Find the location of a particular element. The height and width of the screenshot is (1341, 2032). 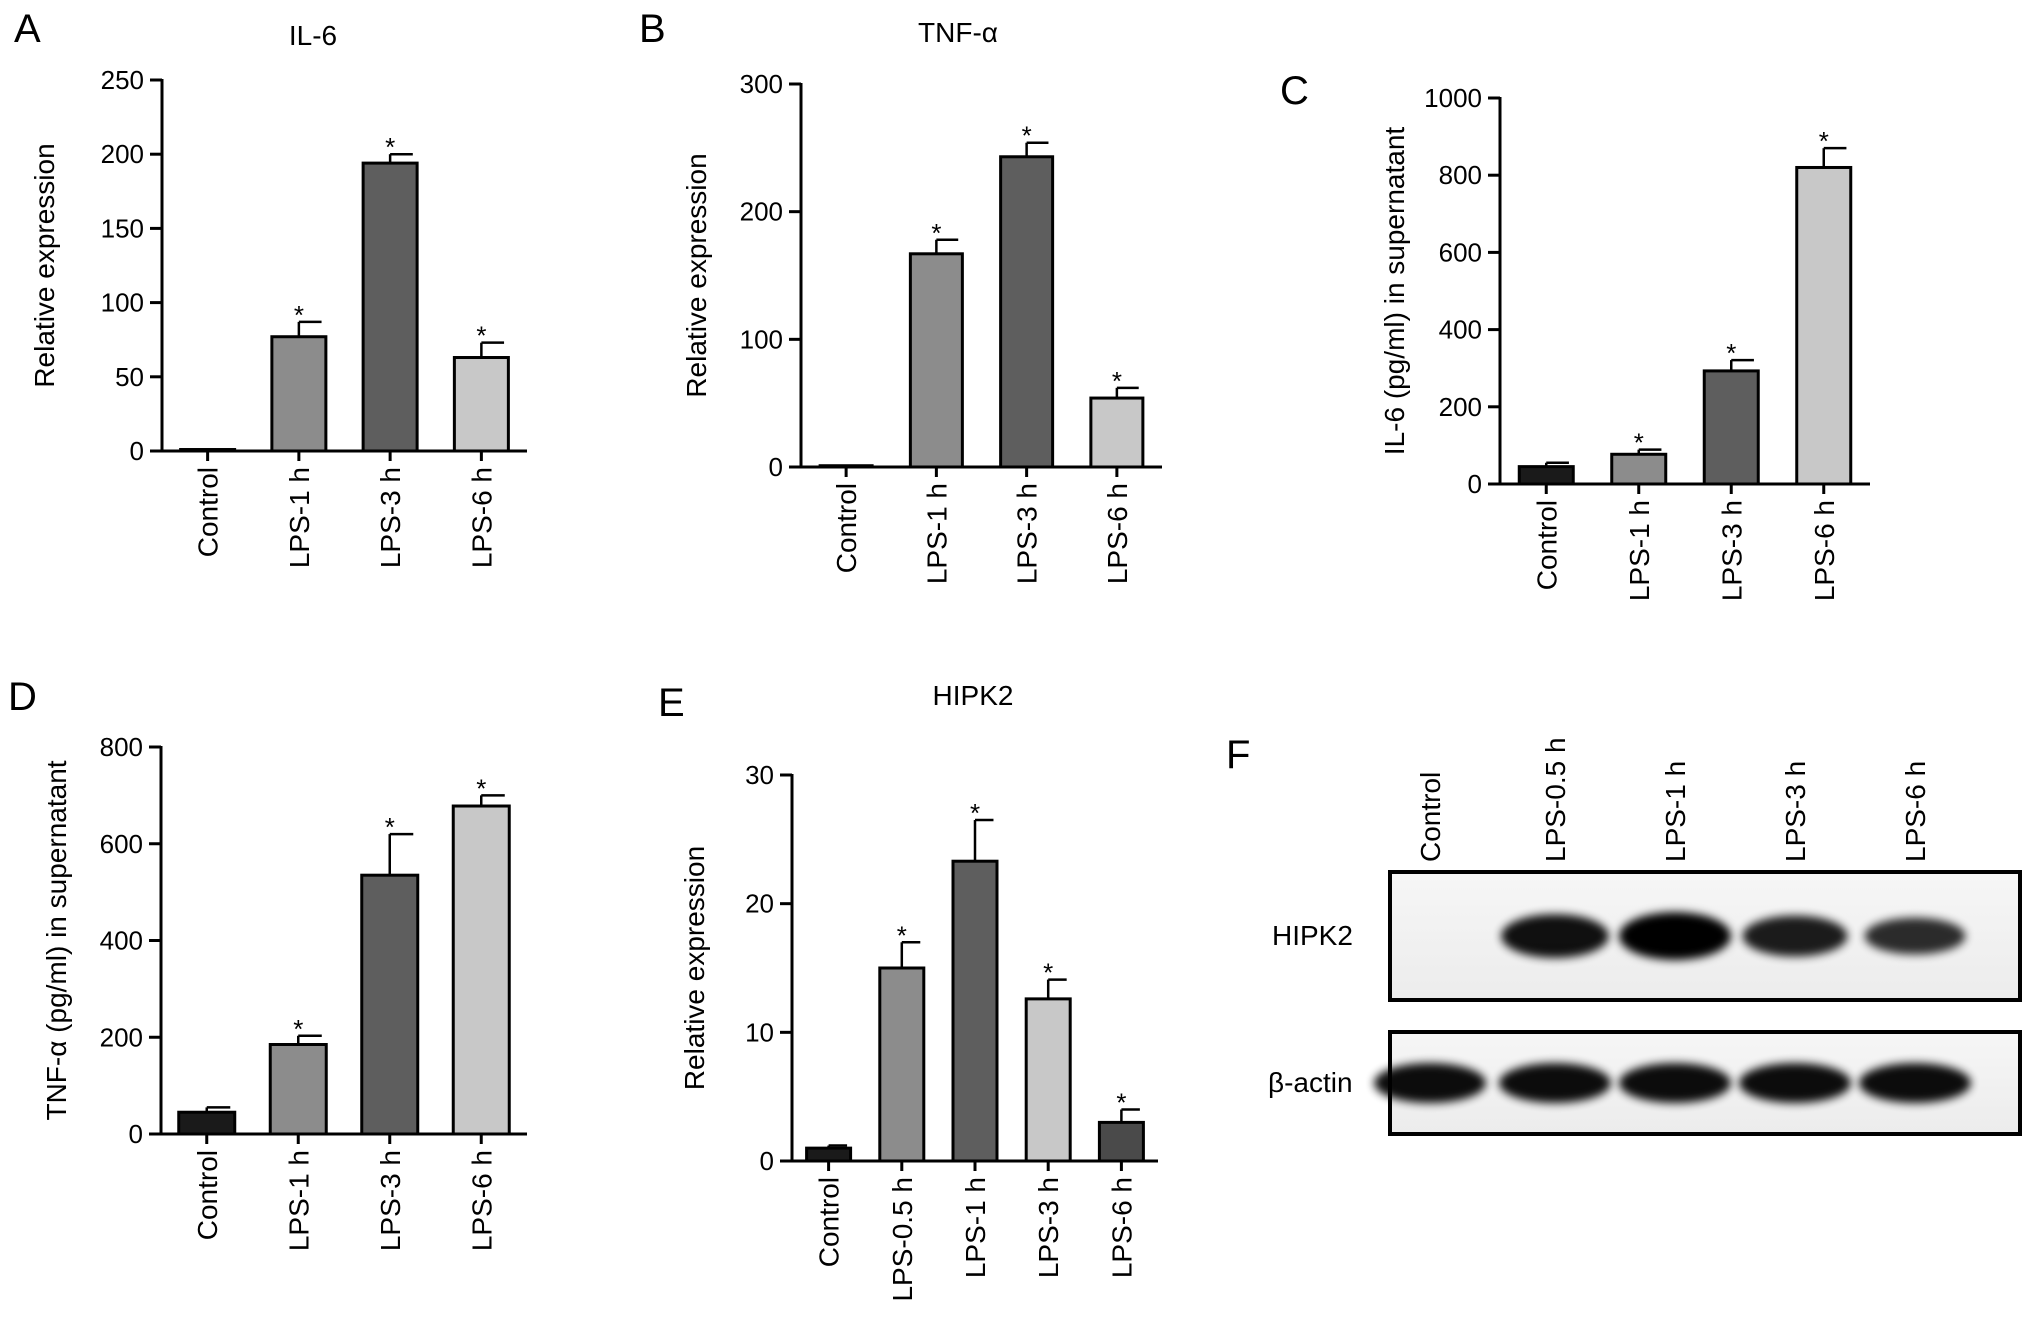

y-tick-label: 100 is located at coordinates (761, 339).